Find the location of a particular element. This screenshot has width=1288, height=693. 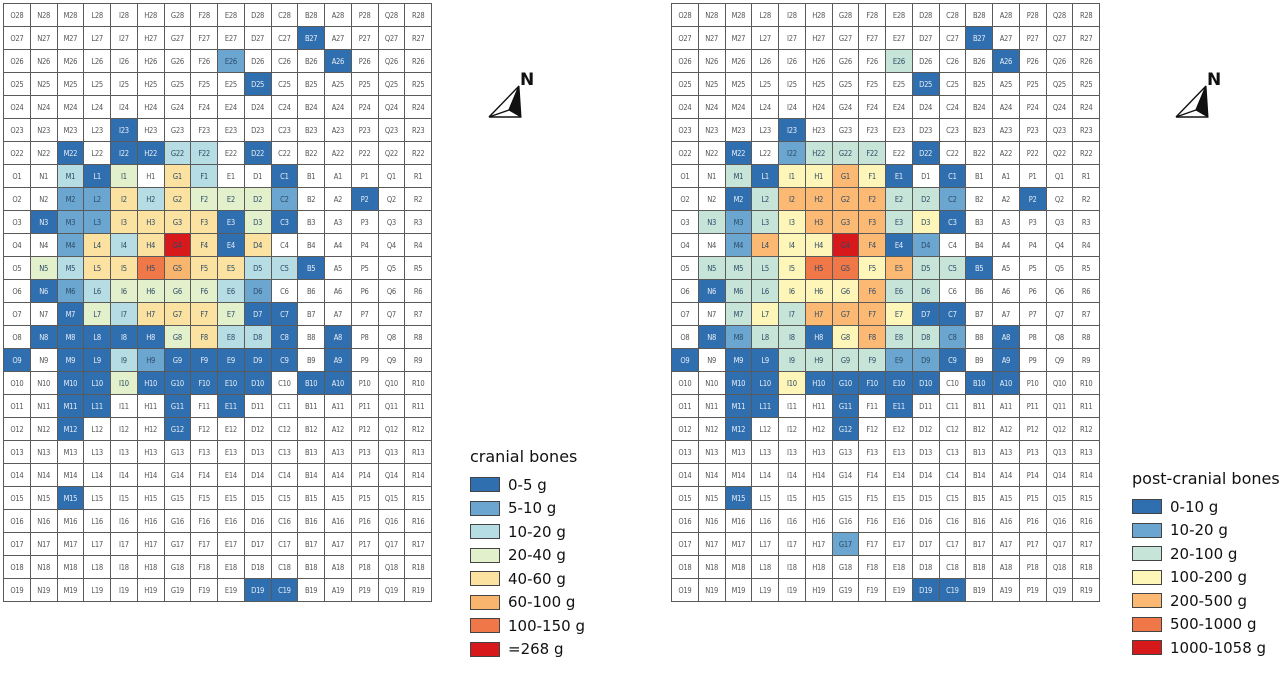

grid-cell-F12: F12 is located at coordinates (872, 429).